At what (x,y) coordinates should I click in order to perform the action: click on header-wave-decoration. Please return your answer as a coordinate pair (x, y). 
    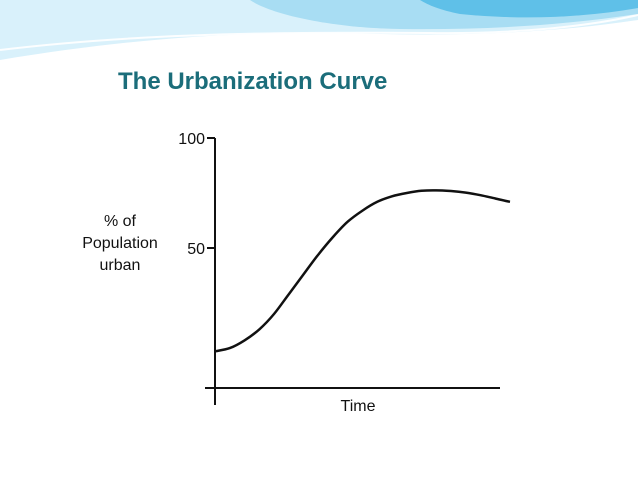
    Looking at the image, I should click on (319, 35).